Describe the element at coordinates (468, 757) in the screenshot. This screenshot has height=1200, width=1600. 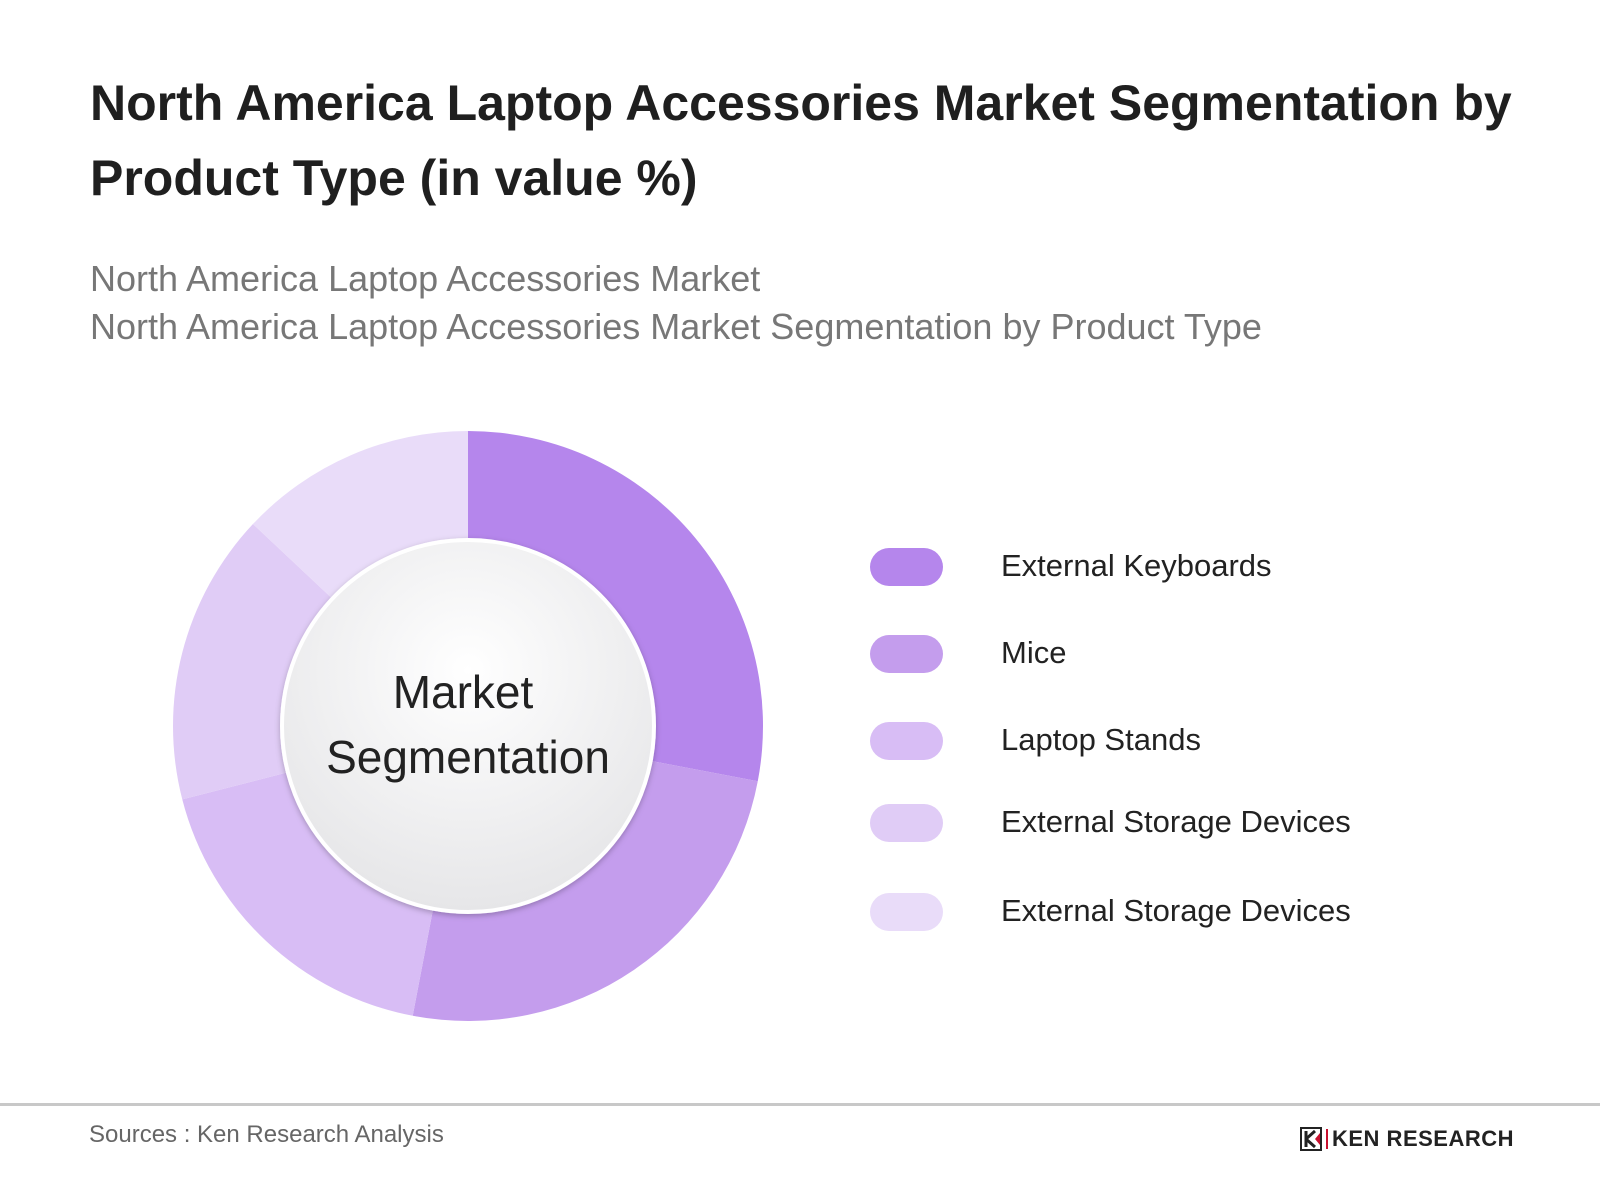
I see `center-label-line-2: Segmentation` at that location.